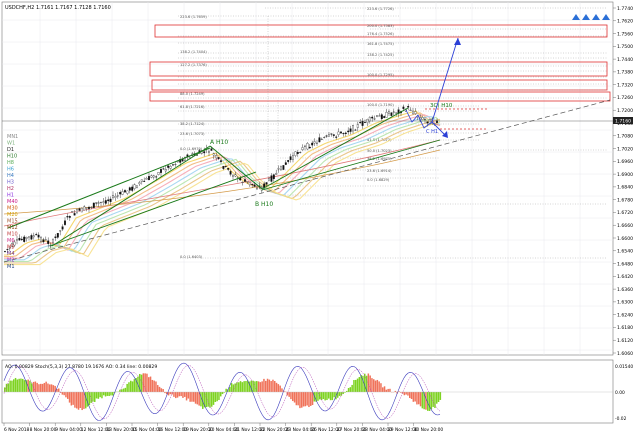  I want to click on timeframe-label: M30, so click(12, 209).